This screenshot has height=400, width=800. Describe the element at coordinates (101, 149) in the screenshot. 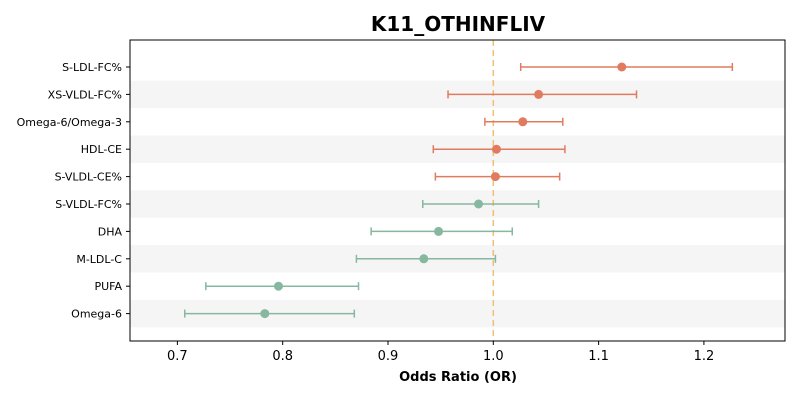

I see `y-tick-label: HDL-CE` at that location.